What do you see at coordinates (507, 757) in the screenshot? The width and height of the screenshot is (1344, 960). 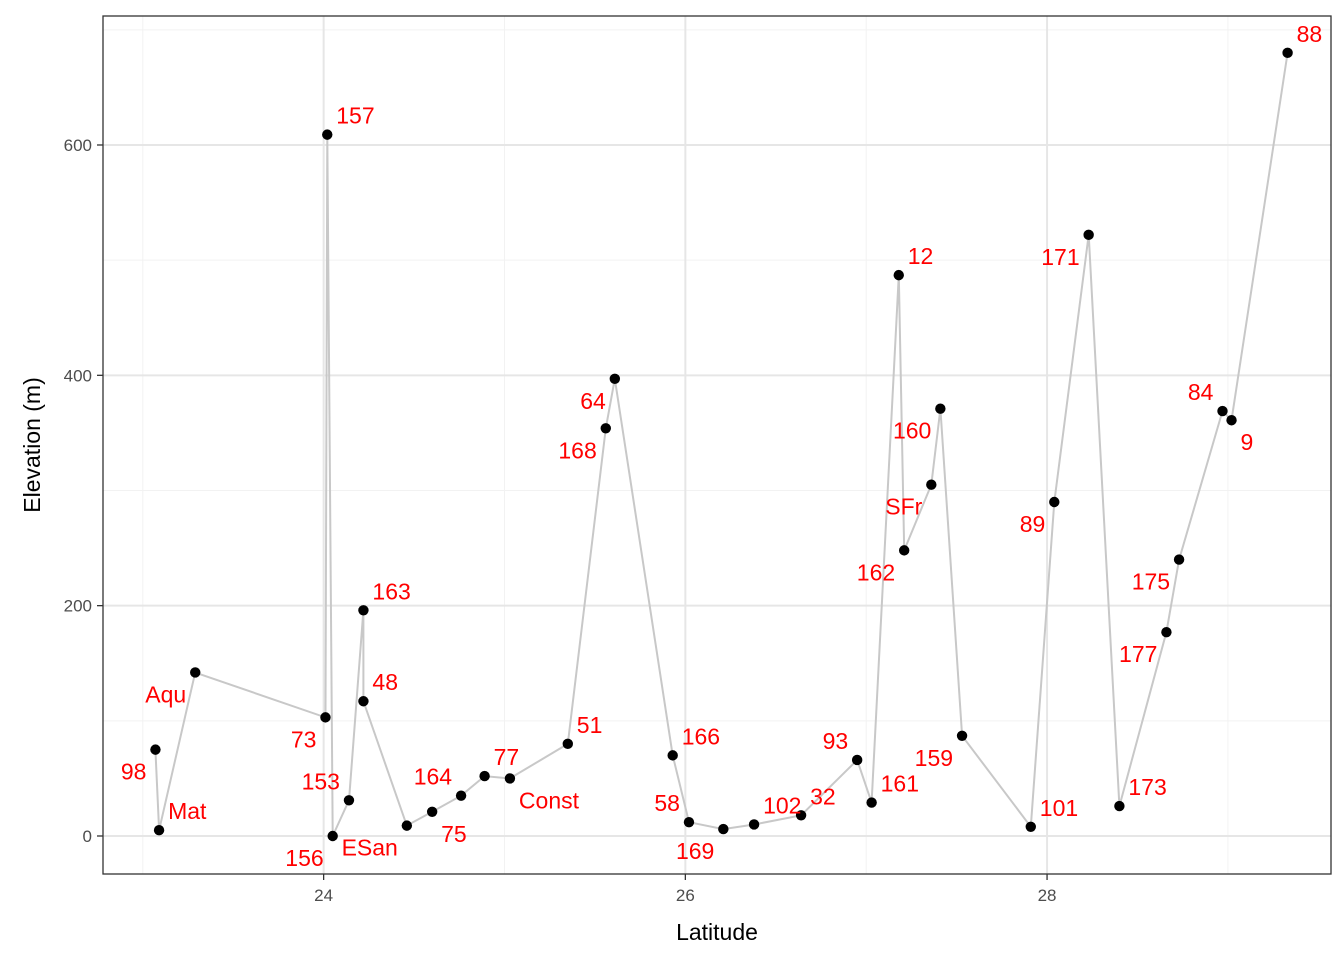 I see `point-label: 77` at bounding box center [507, 757].